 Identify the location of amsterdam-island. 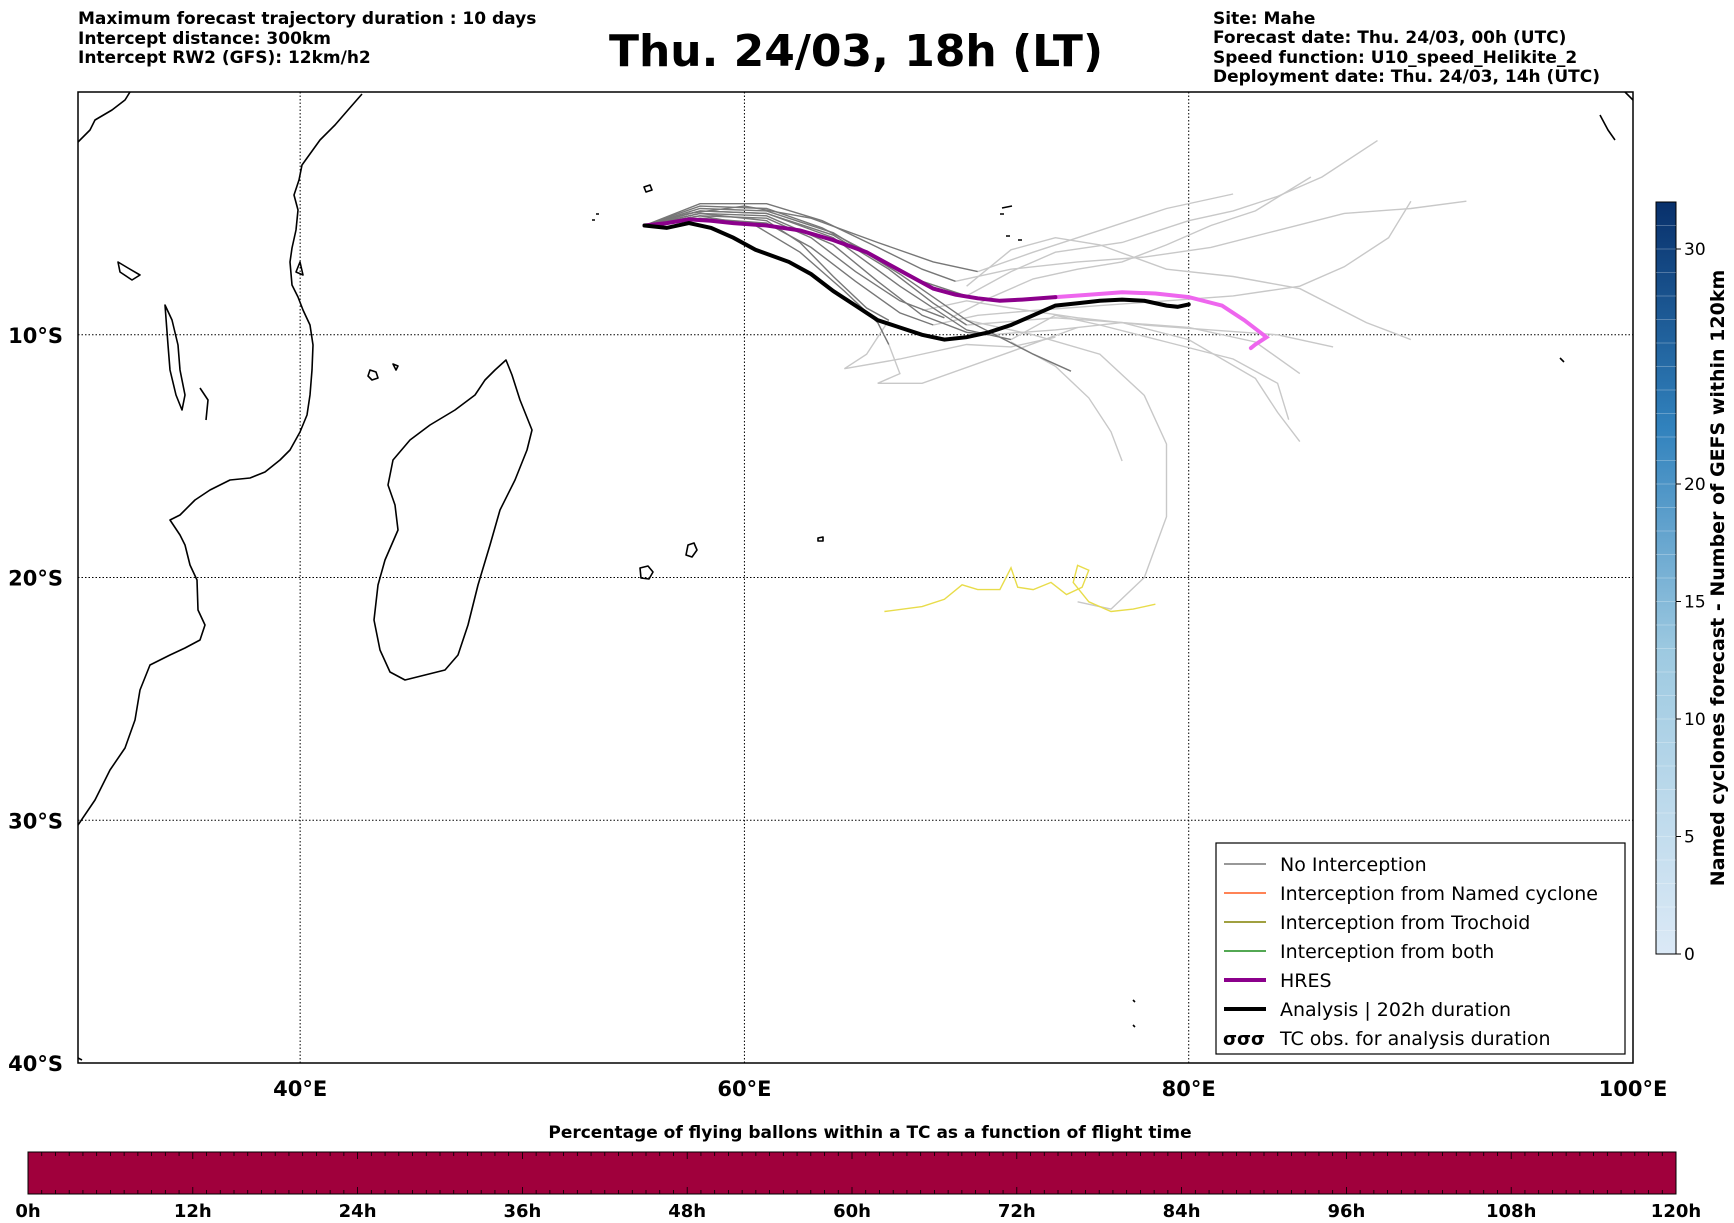
(1134, 1013).